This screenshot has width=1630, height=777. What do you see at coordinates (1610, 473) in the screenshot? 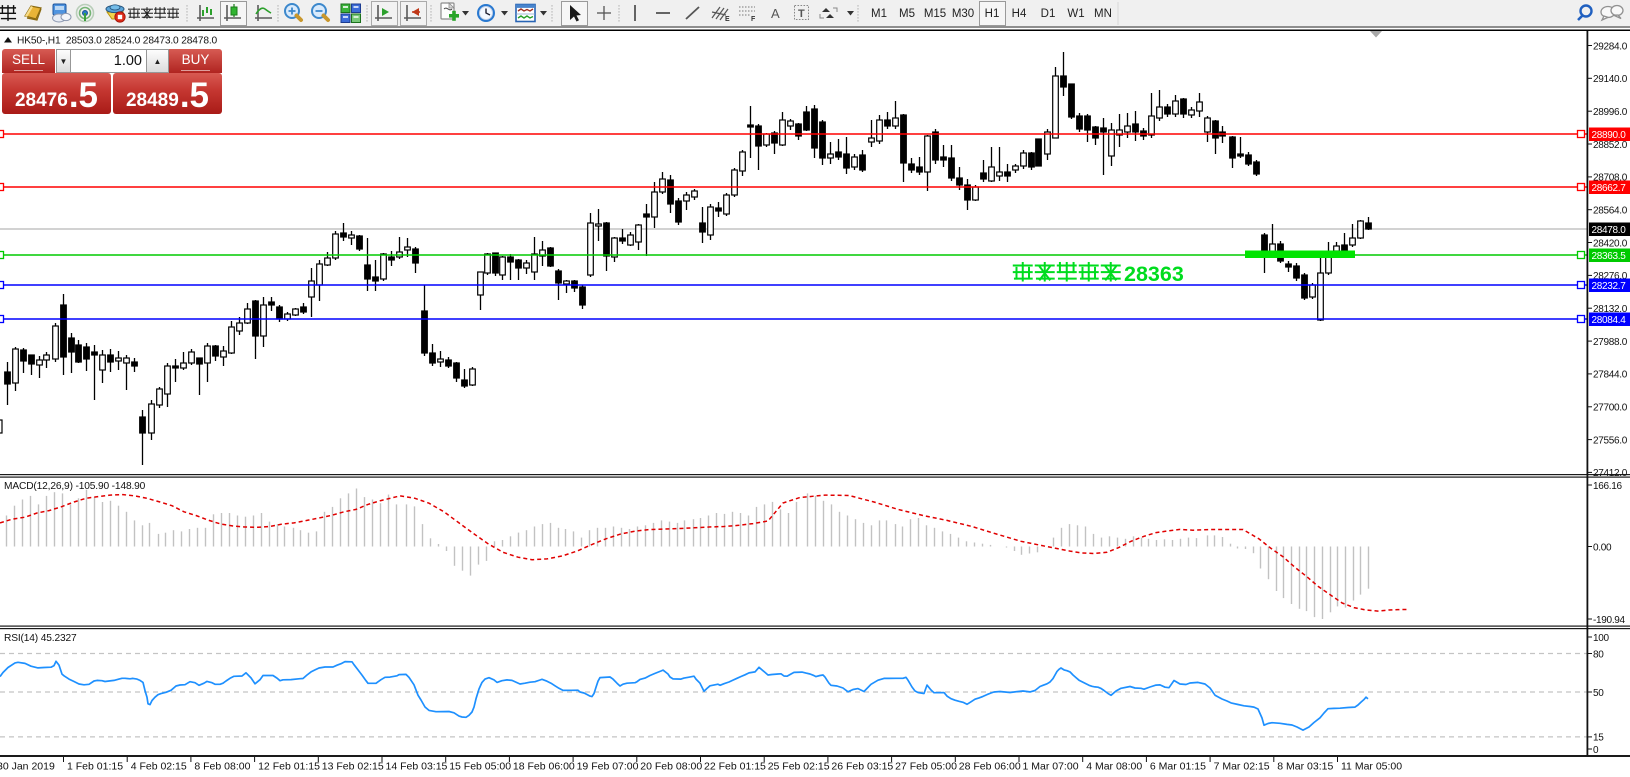
I see `svg-text: 27412.0` at bounding box center [1610, 473].